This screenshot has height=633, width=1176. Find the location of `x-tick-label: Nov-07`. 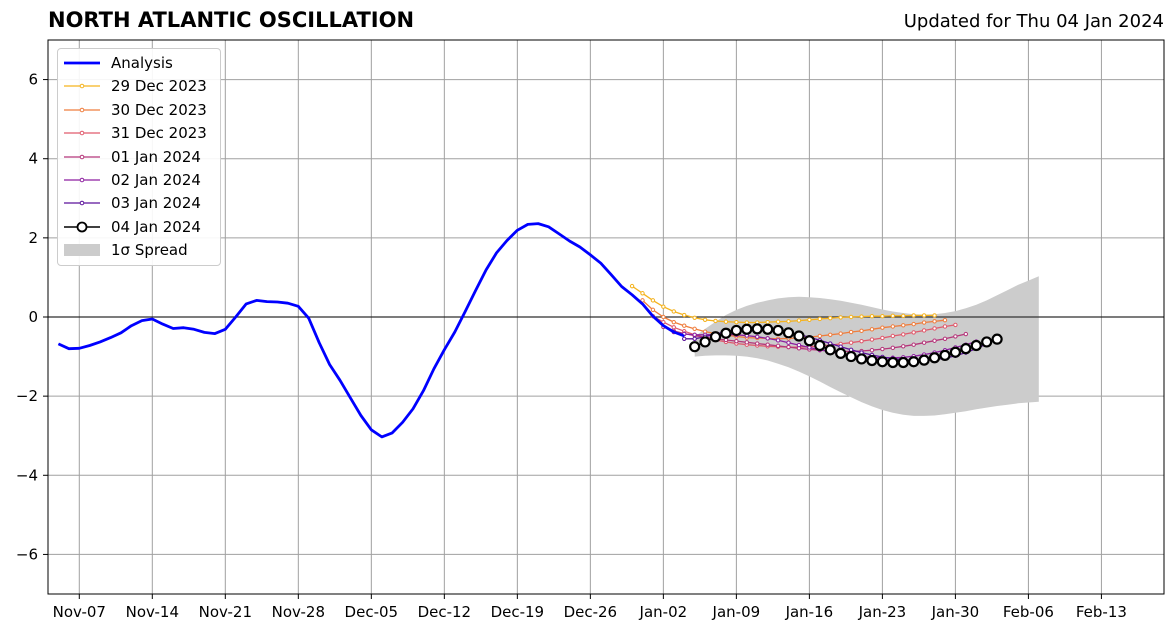

x-tick-label: Nov-07 is located at coordinates (79, 612).